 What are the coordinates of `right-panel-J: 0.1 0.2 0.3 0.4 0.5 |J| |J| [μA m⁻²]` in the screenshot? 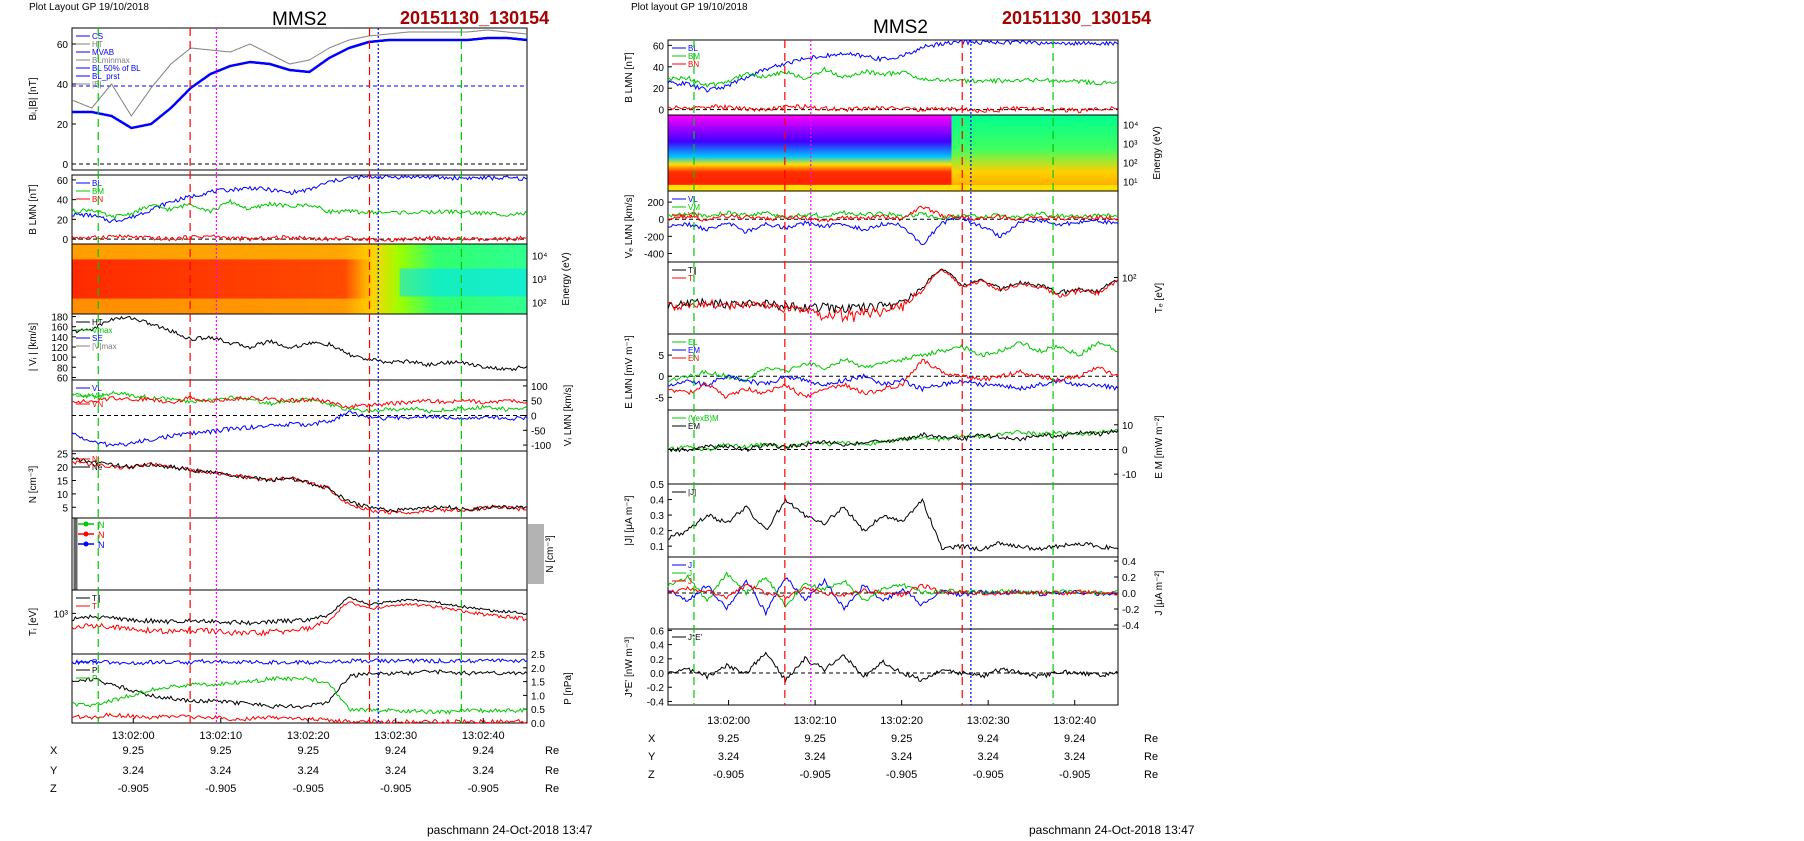 It's located at (871, 519).